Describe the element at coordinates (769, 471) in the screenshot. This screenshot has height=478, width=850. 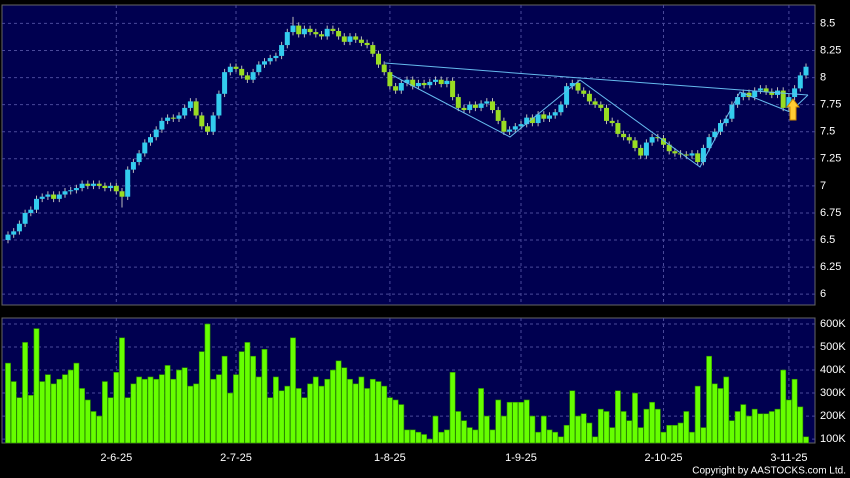
I see `copyright: Copyright by AASTOCKS.com Ltd.` at that location.